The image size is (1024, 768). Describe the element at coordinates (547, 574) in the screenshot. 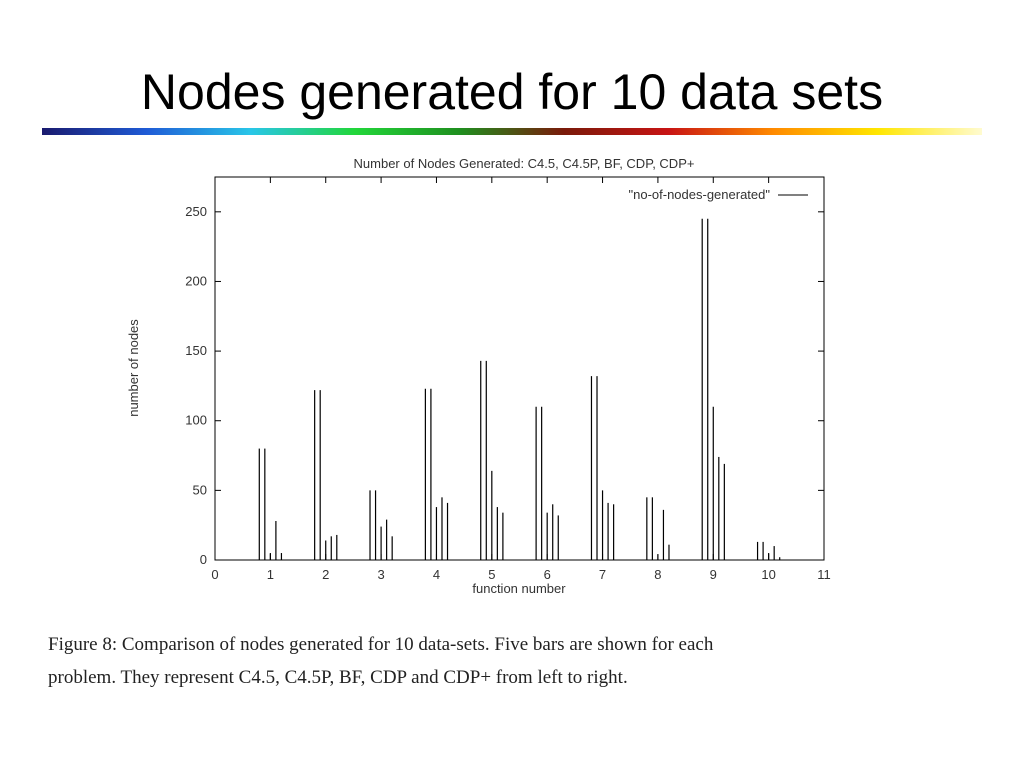

I see `x-tick-label: 6` at that location.